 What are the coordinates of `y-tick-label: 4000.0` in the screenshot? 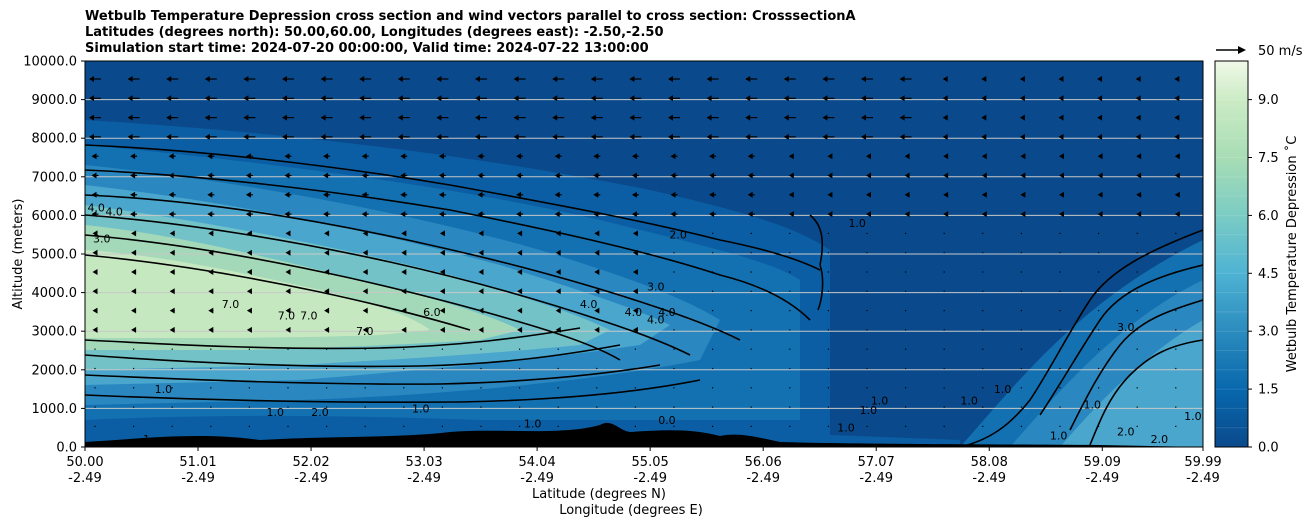 It's located at (55, 293).